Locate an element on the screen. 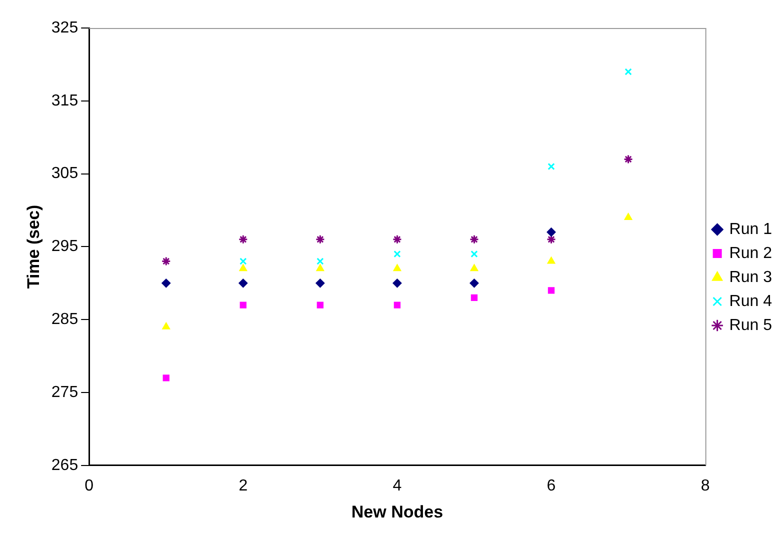 The width and height of the screenshot is (782, 537). legend-label: Run 3 is located at coordinates (750, 277).